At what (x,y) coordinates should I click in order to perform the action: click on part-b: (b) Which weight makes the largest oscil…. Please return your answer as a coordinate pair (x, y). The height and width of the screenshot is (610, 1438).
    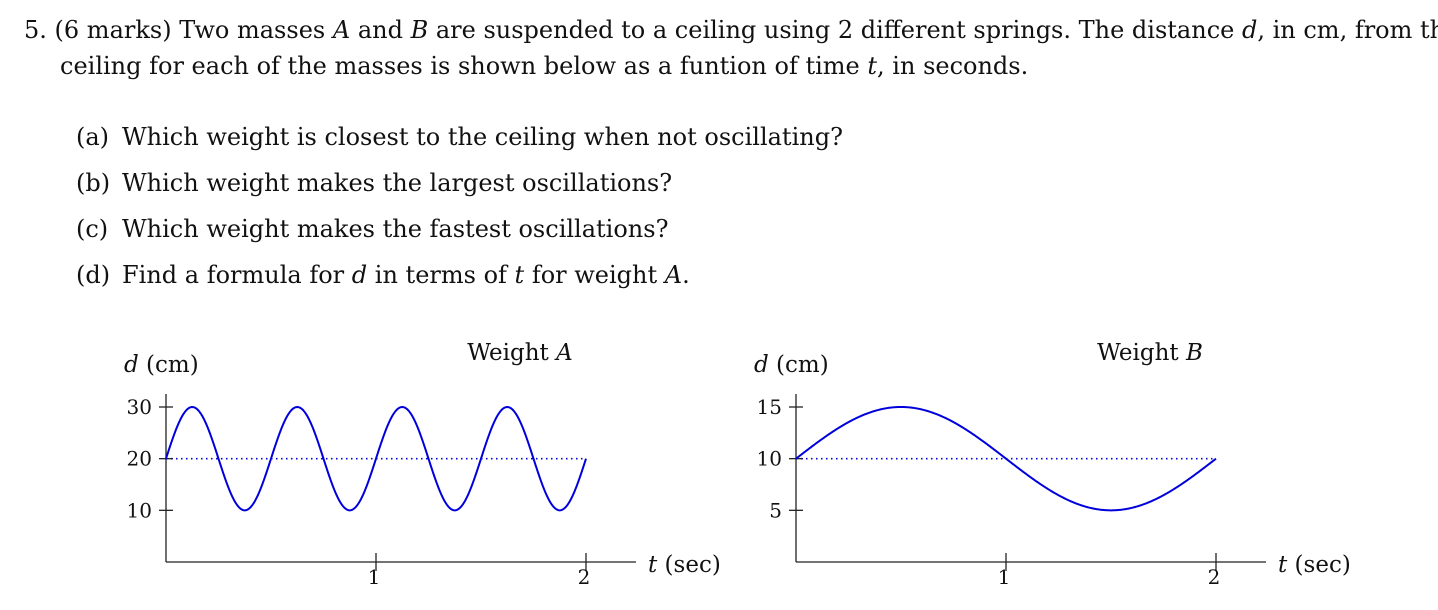
    Looking at the image, I should click on (459, 183).